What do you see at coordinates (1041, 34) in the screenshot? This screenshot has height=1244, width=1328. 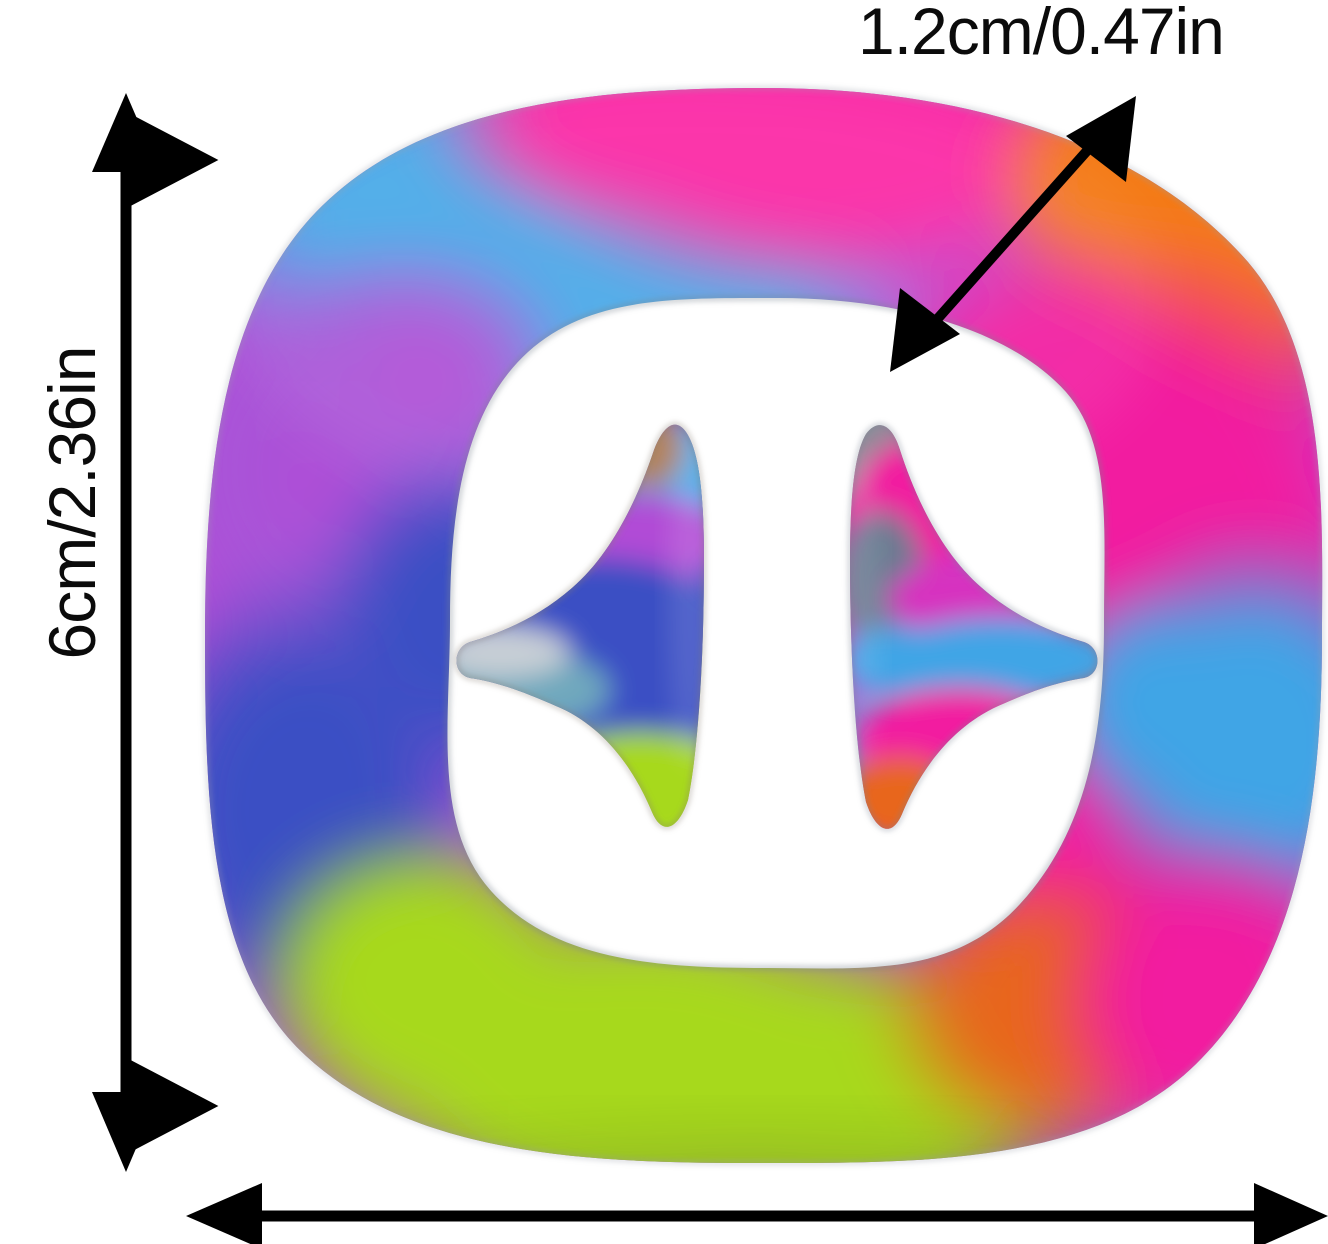 I see `width-dimension-label: 1.2cm/0.47in` at bounding box center [1041, 34].